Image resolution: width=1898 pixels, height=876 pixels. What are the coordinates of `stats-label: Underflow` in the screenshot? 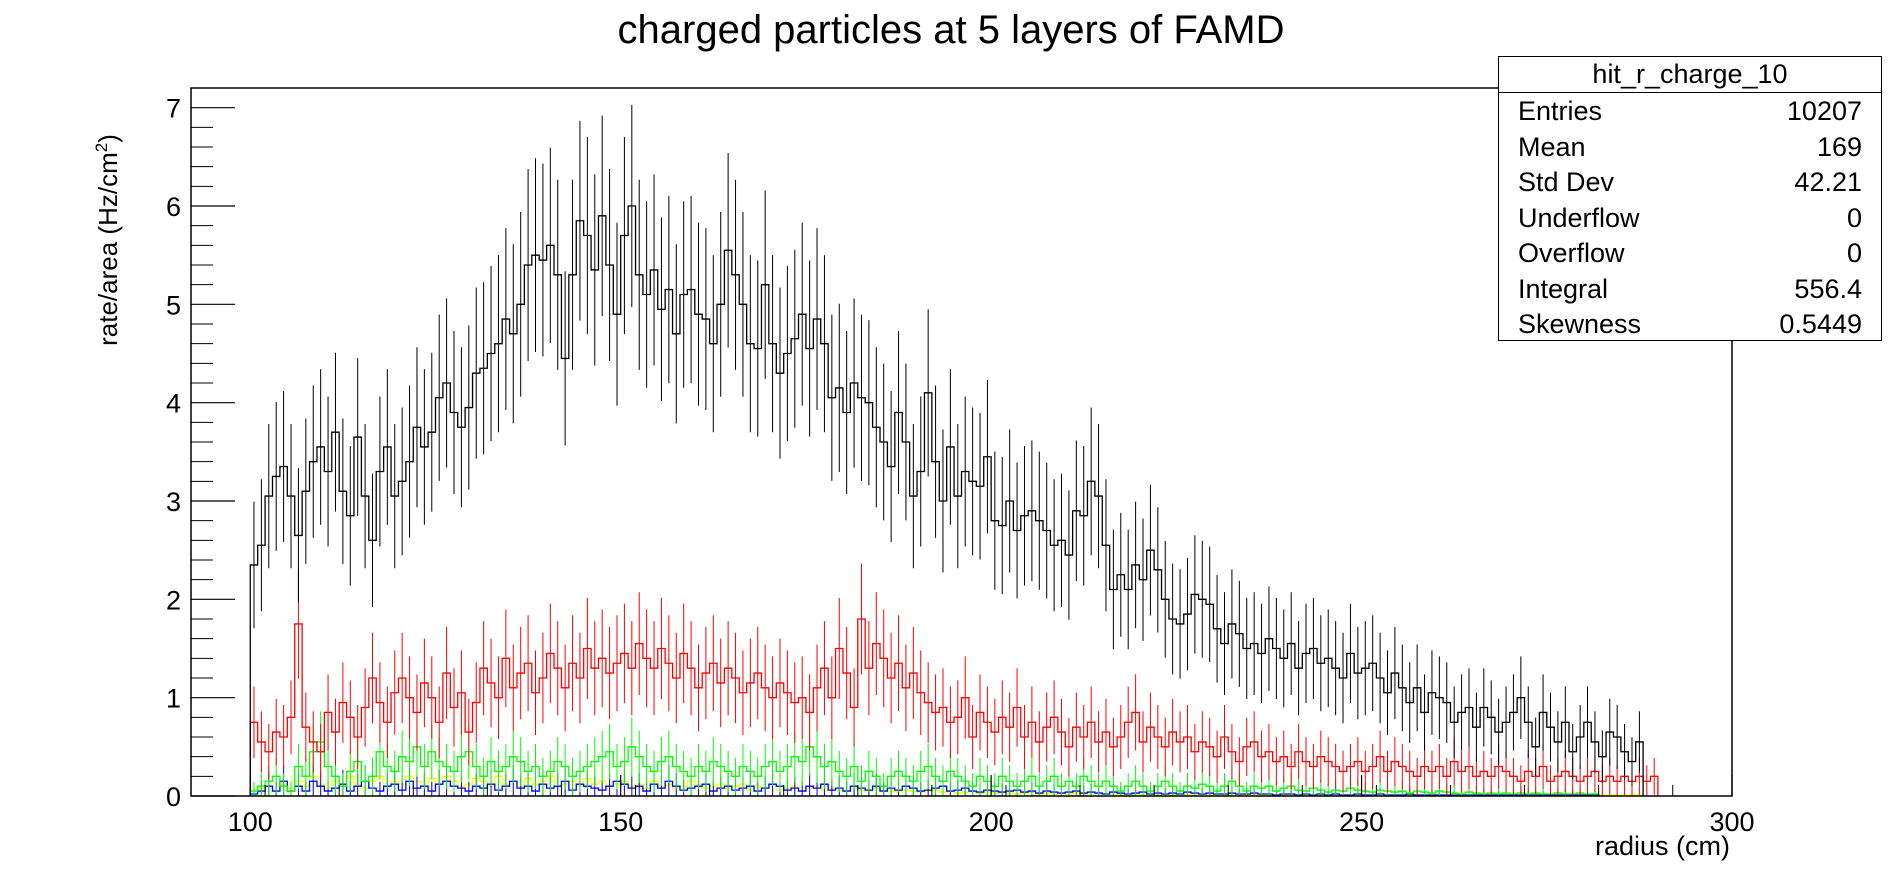 It's located at (1579, 217).